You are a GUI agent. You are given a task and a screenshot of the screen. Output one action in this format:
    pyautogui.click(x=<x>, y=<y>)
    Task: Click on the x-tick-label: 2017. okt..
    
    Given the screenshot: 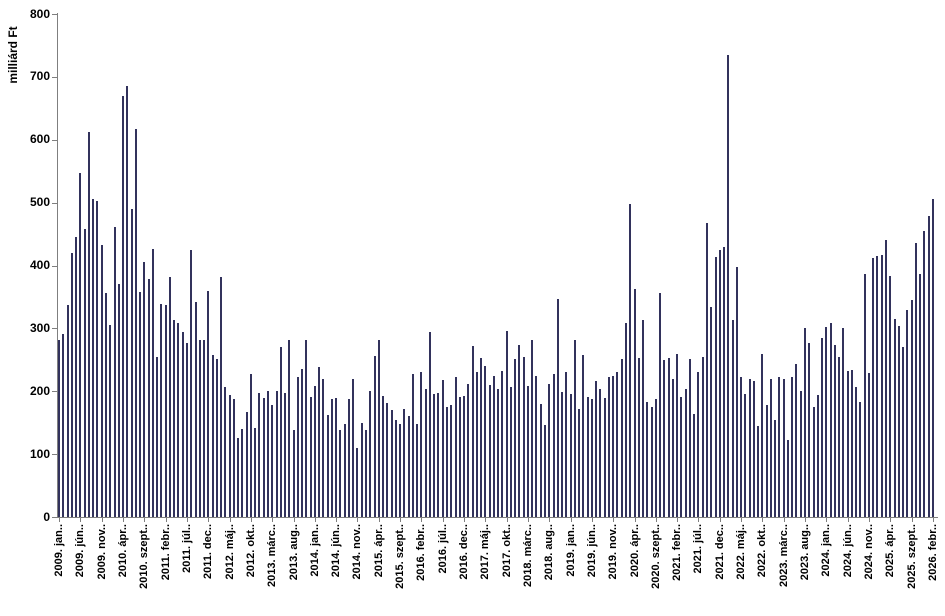 What is the action you would take?
    pyautogui.click(x=506, y=551)
    